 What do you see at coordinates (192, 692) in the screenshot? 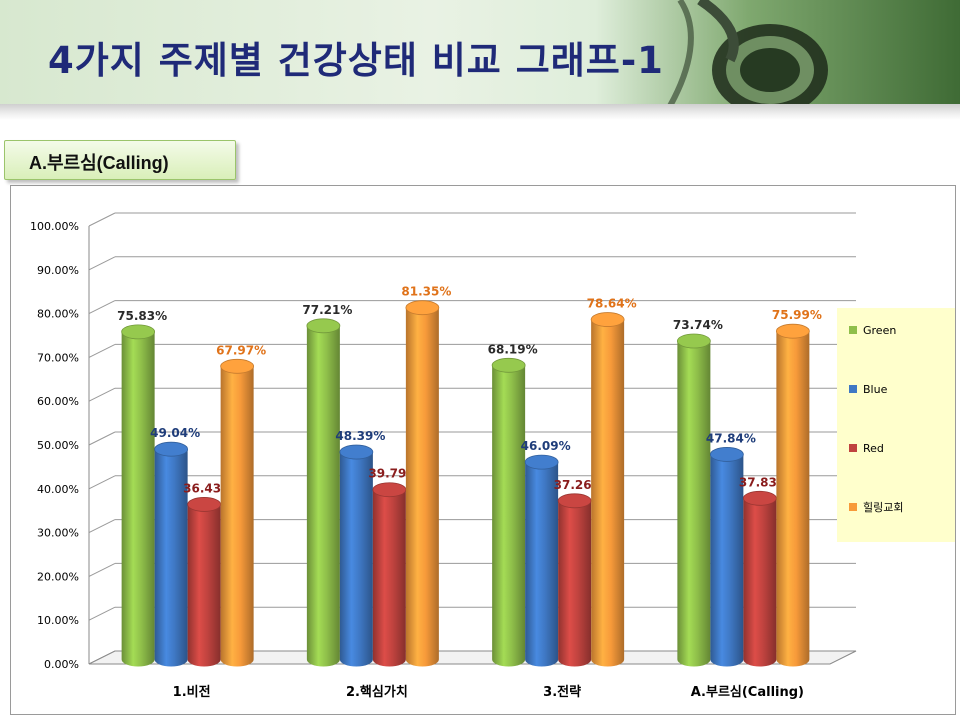
I see `x-tick-label: 1.비전` at bounding box center [192, 692].